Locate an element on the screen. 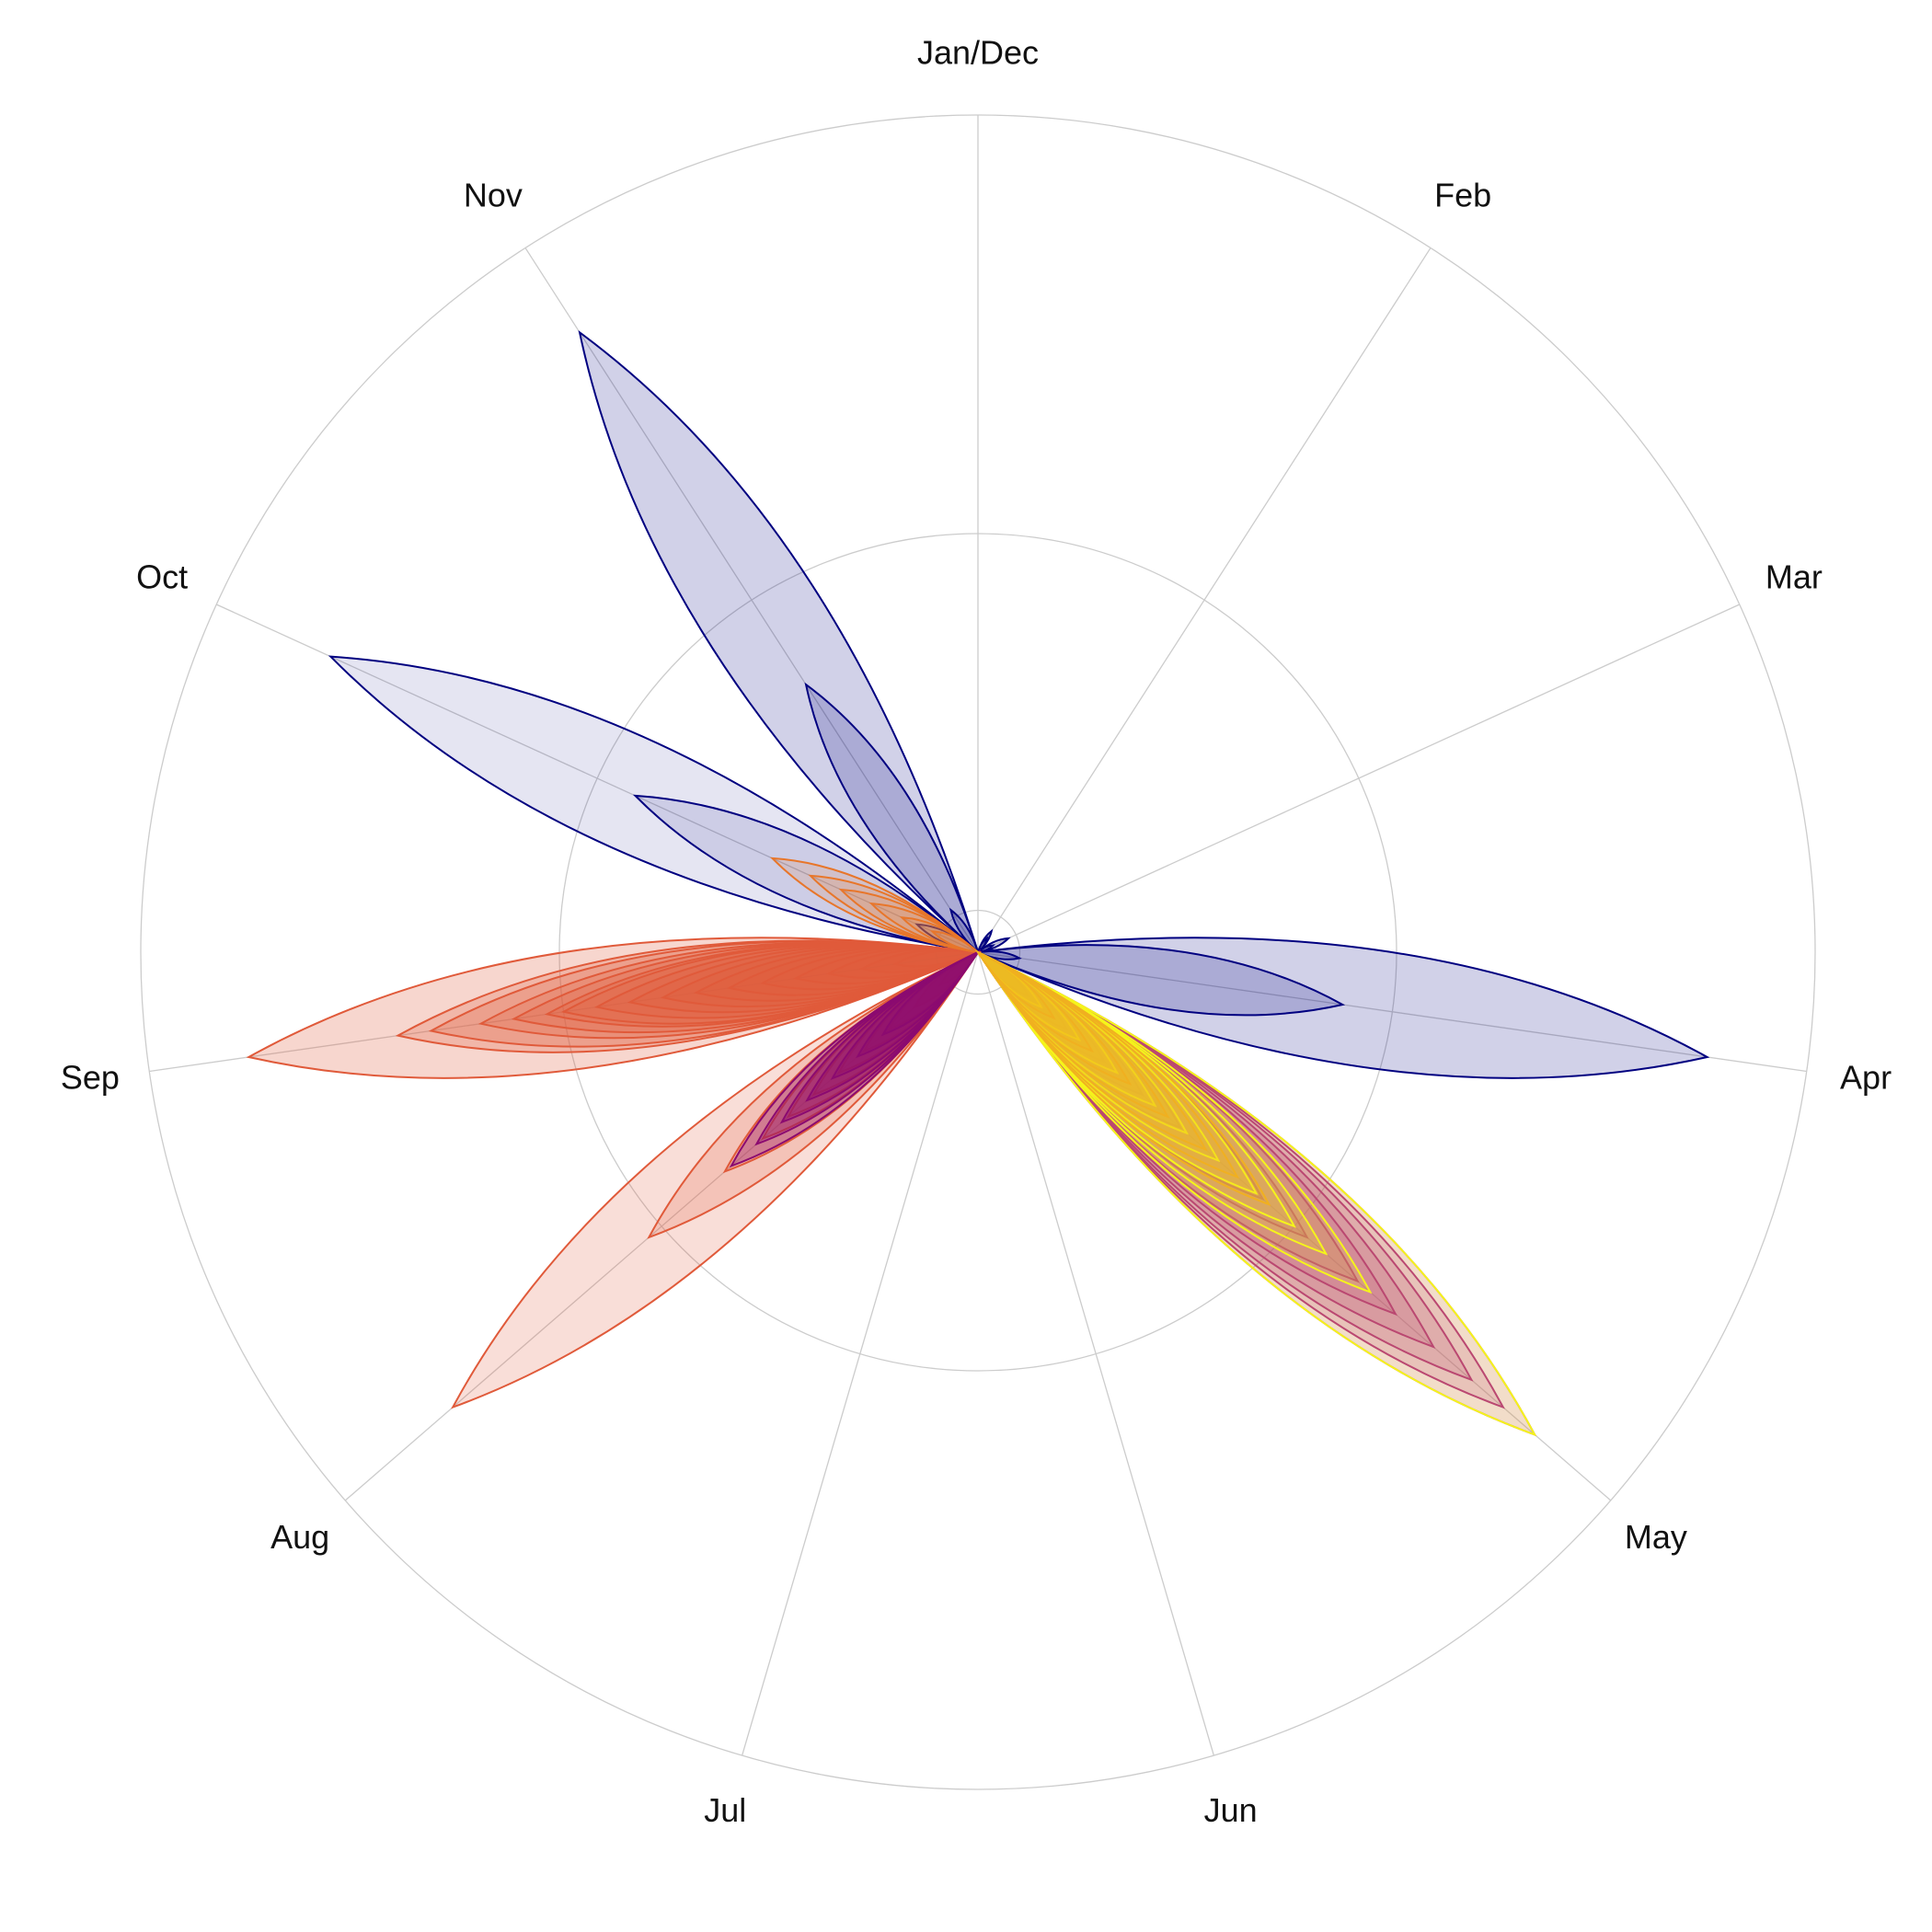 The width and height of the screenshot is (1932, 1932). axis-label: Mar is located at coordinates (1794, 576).